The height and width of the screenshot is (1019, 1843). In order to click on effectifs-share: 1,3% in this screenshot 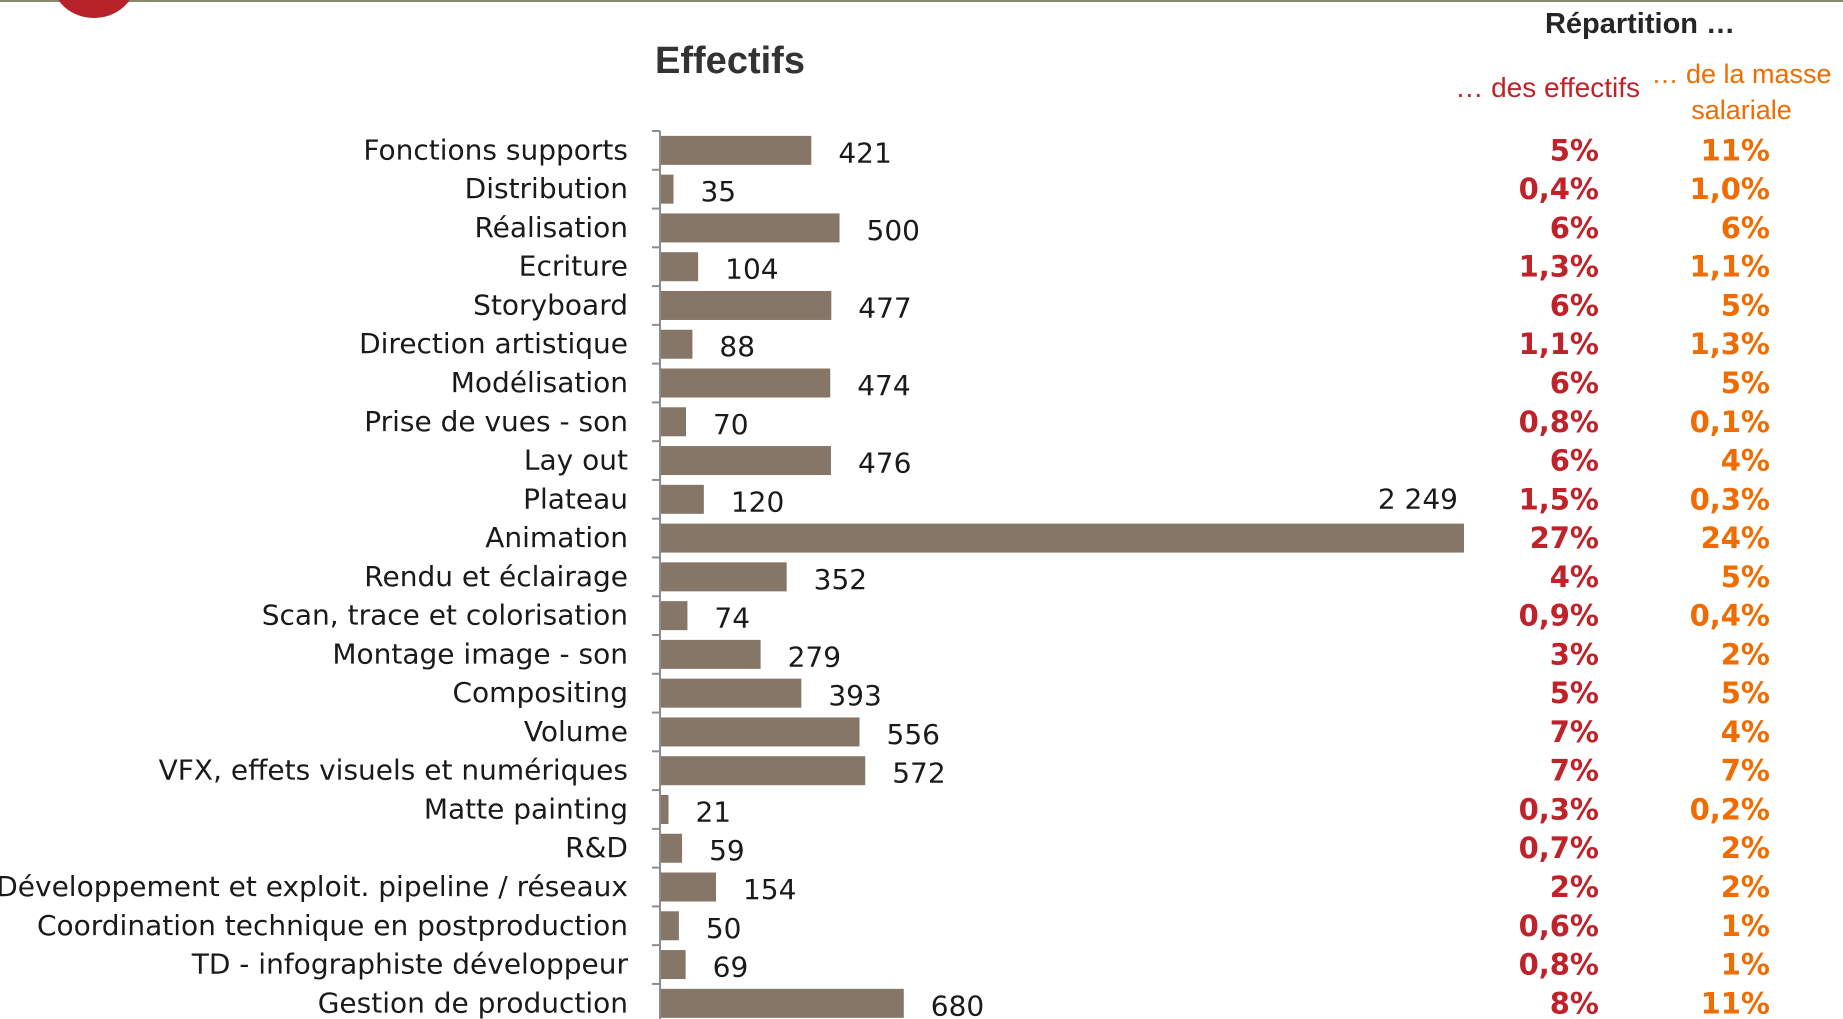, I will do `click(1559, 267)`.